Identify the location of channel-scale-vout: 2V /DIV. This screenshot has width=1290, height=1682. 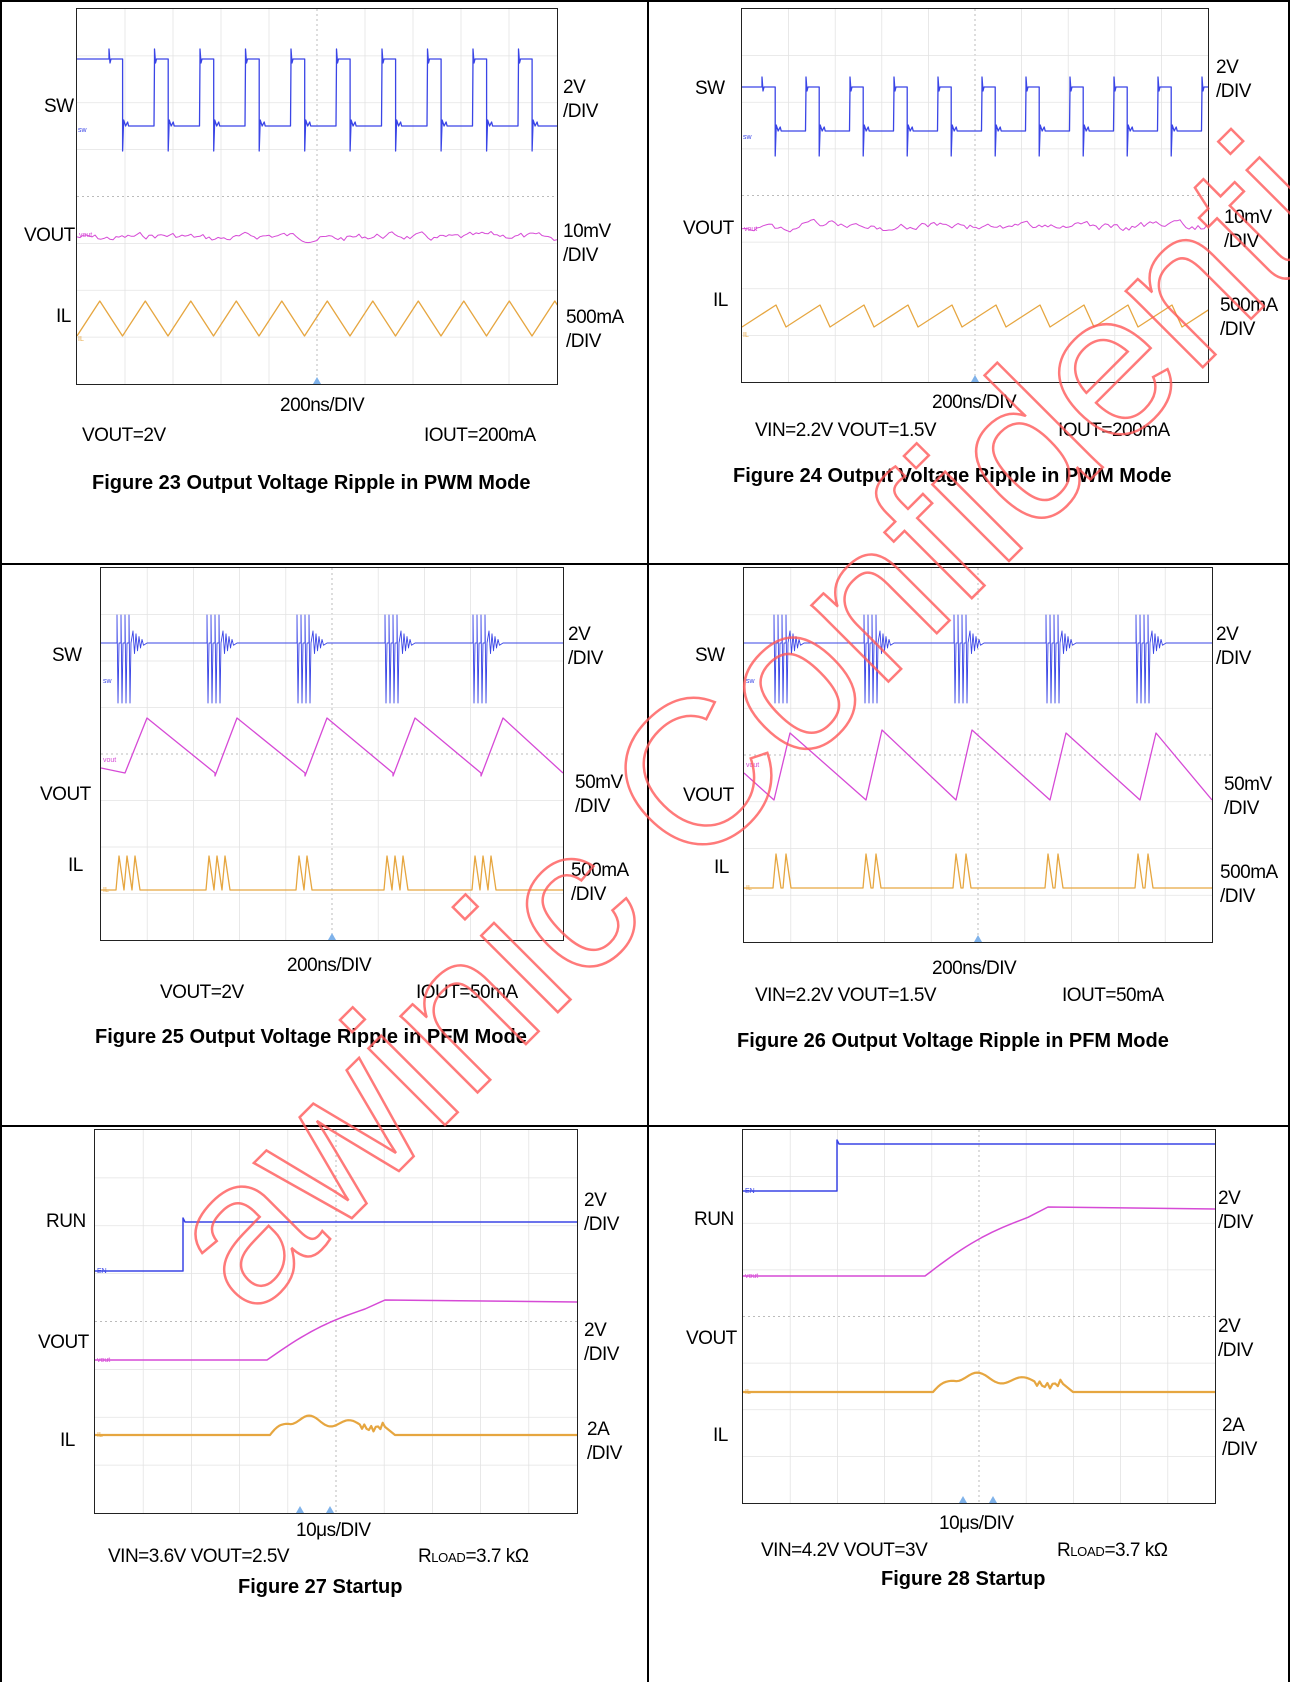
(1235, 1338).